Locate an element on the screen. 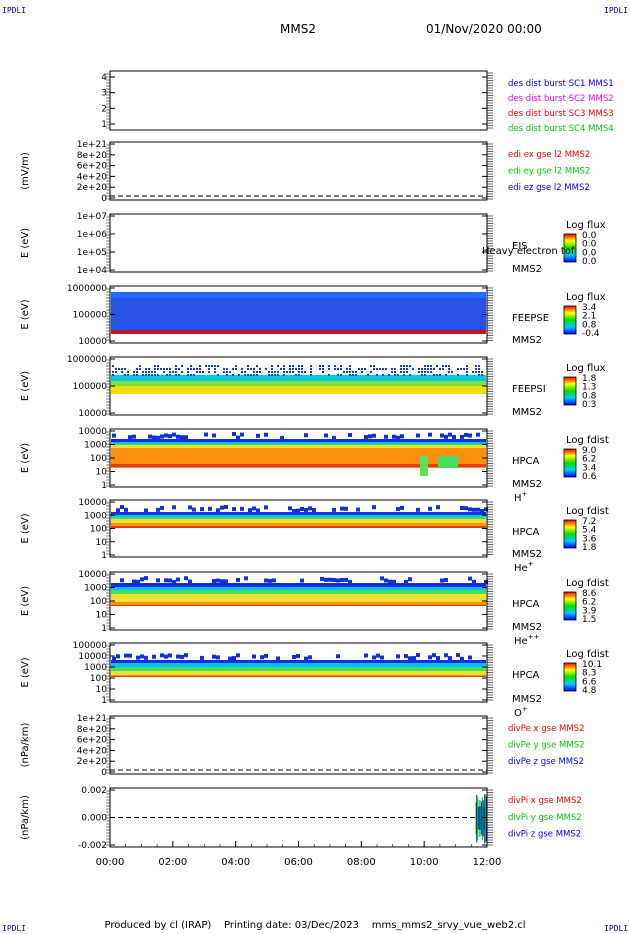  colorbar is located at coordinates (570, 677).